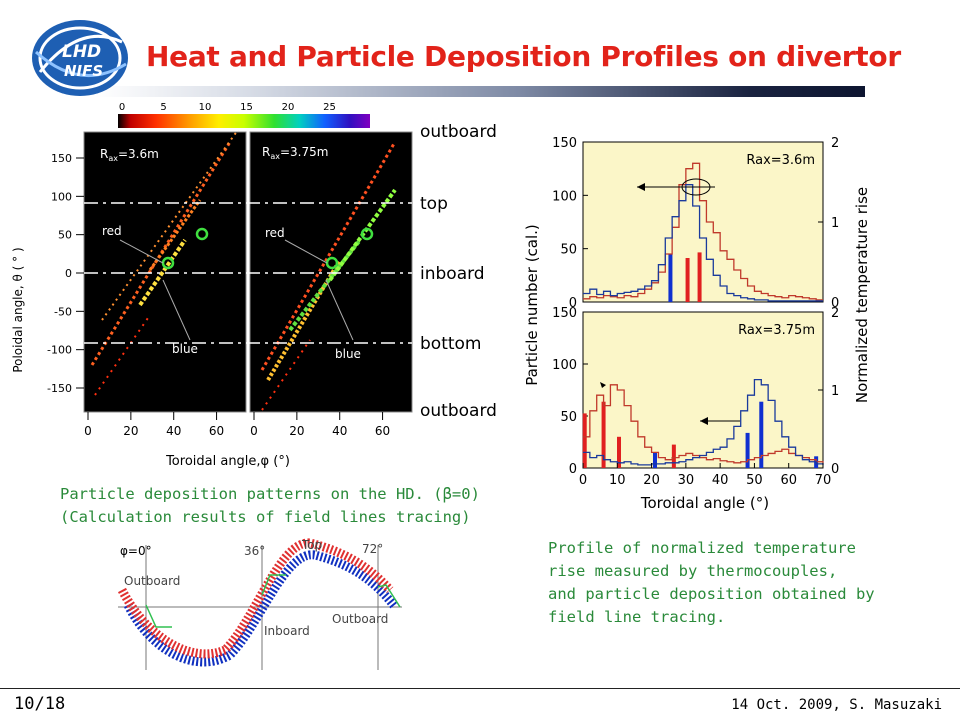 This screenshot has height=720, width=960. Describe the element at coordinates (720, 480) in the screenshot. I see `chart-xtick: 40` at that location.